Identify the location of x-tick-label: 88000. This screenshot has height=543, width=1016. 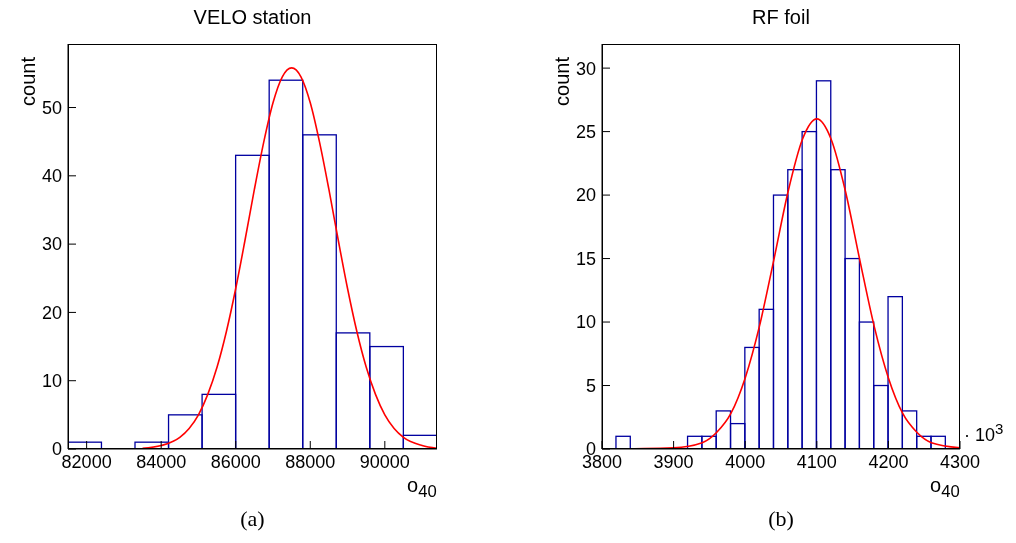
(310, 461).